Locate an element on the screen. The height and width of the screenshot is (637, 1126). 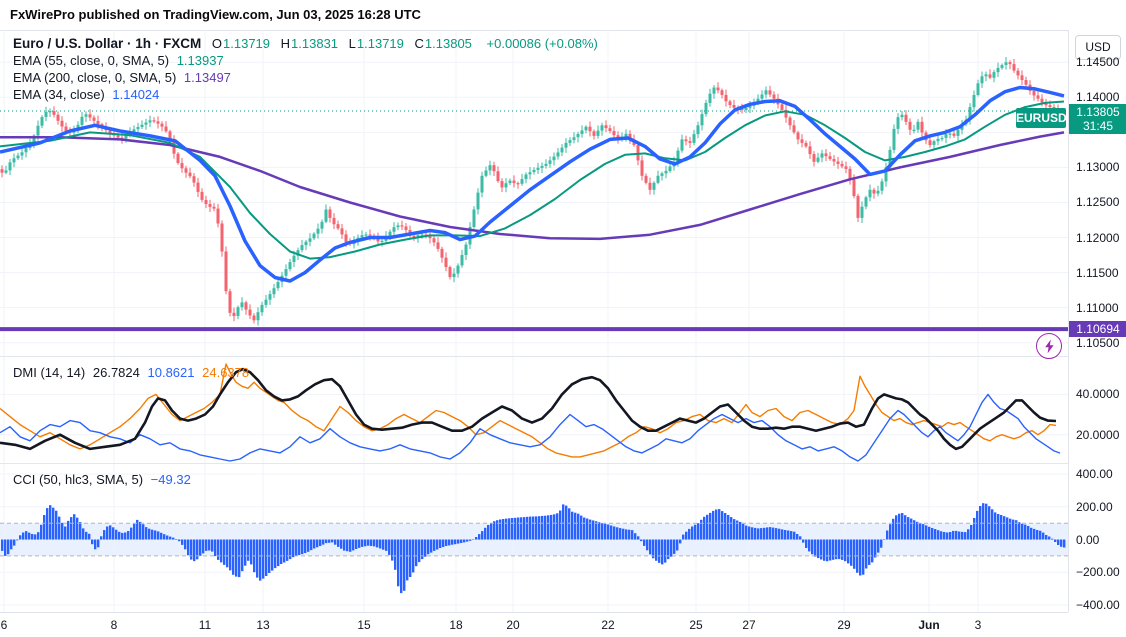
open-label: O is located at coordinates (217, 43).